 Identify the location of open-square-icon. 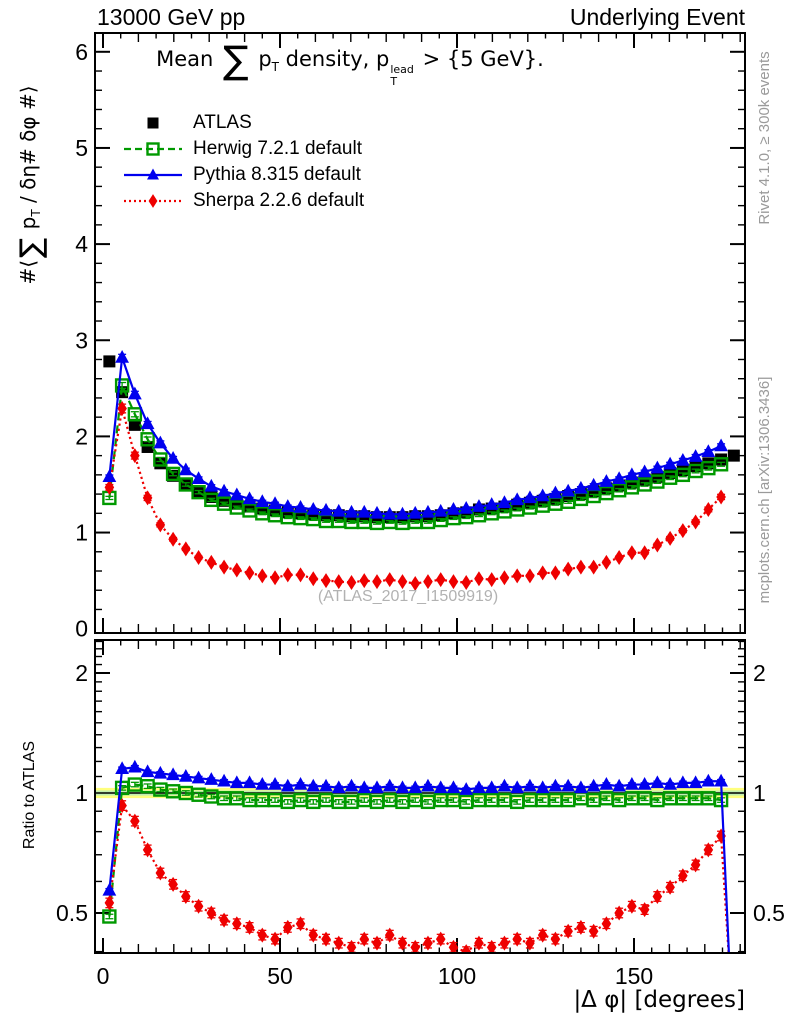
(153, 149).